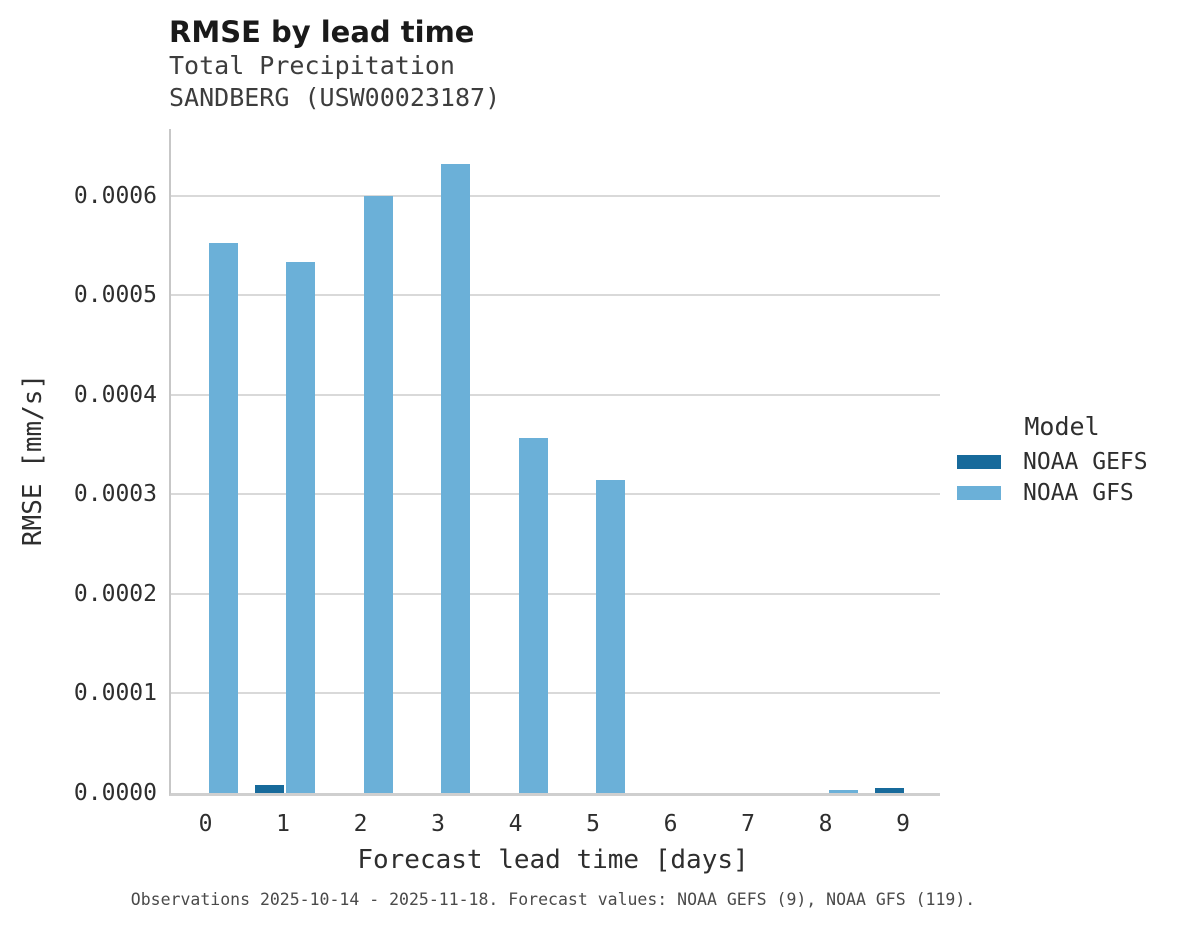 The image size is (1178, 928). Describe the element at coordinates (312, 65) in the screenshot. I see `chart-subtitle-variable: Total Precipitation` at that location.